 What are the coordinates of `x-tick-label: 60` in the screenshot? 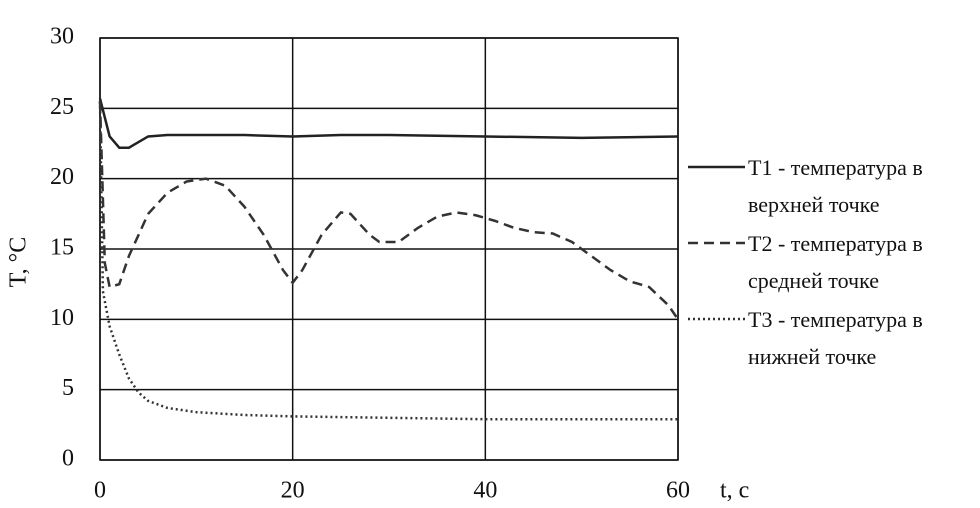 It's located at (678, 491).